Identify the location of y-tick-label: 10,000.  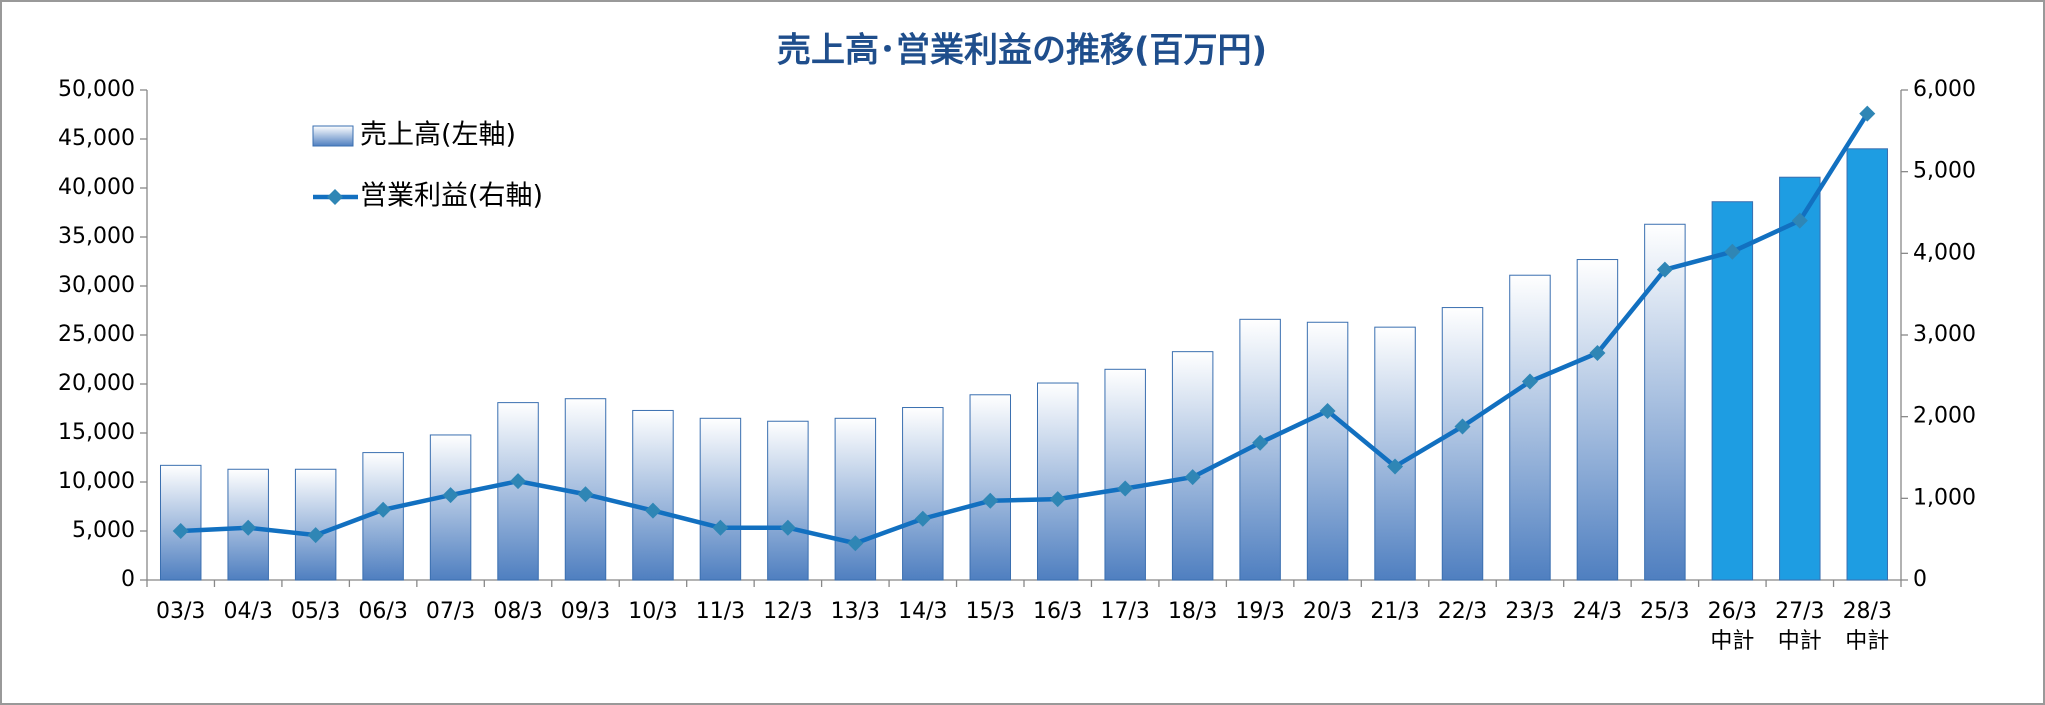
(96, 481).